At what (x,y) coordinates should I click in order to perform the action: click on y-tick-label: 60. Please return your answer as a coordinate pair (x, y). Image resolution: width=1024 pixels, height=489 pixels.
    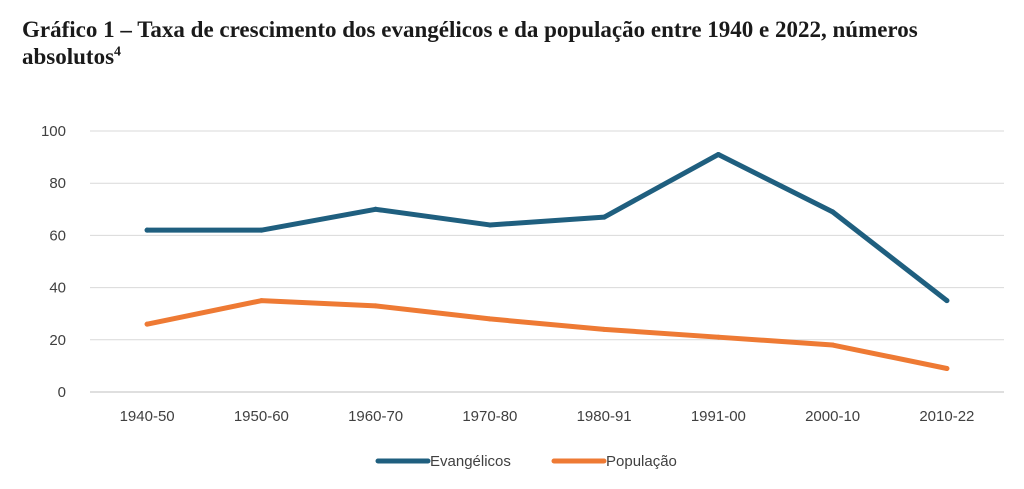
    Looking at the image, I should click on (57, 235).